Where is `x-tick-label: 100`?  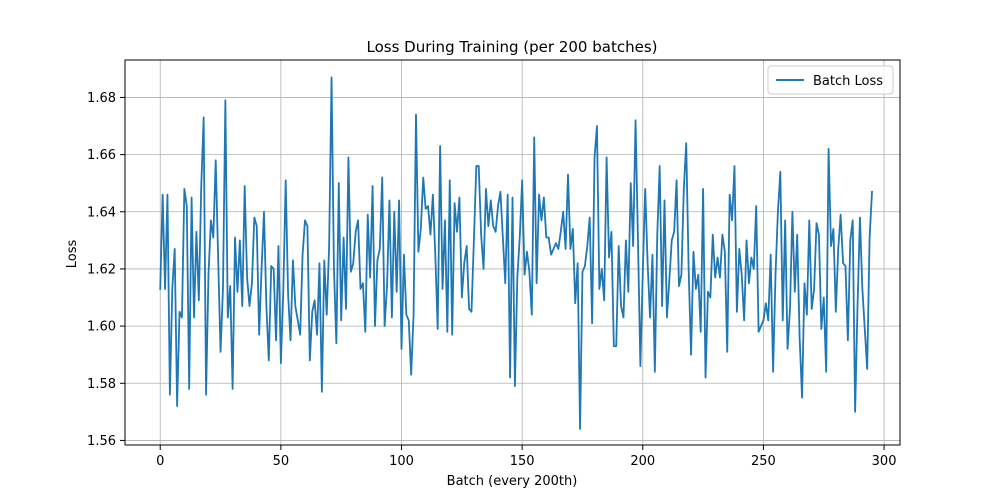
x-tick-label: 100 is located at coordinates (401, 461).